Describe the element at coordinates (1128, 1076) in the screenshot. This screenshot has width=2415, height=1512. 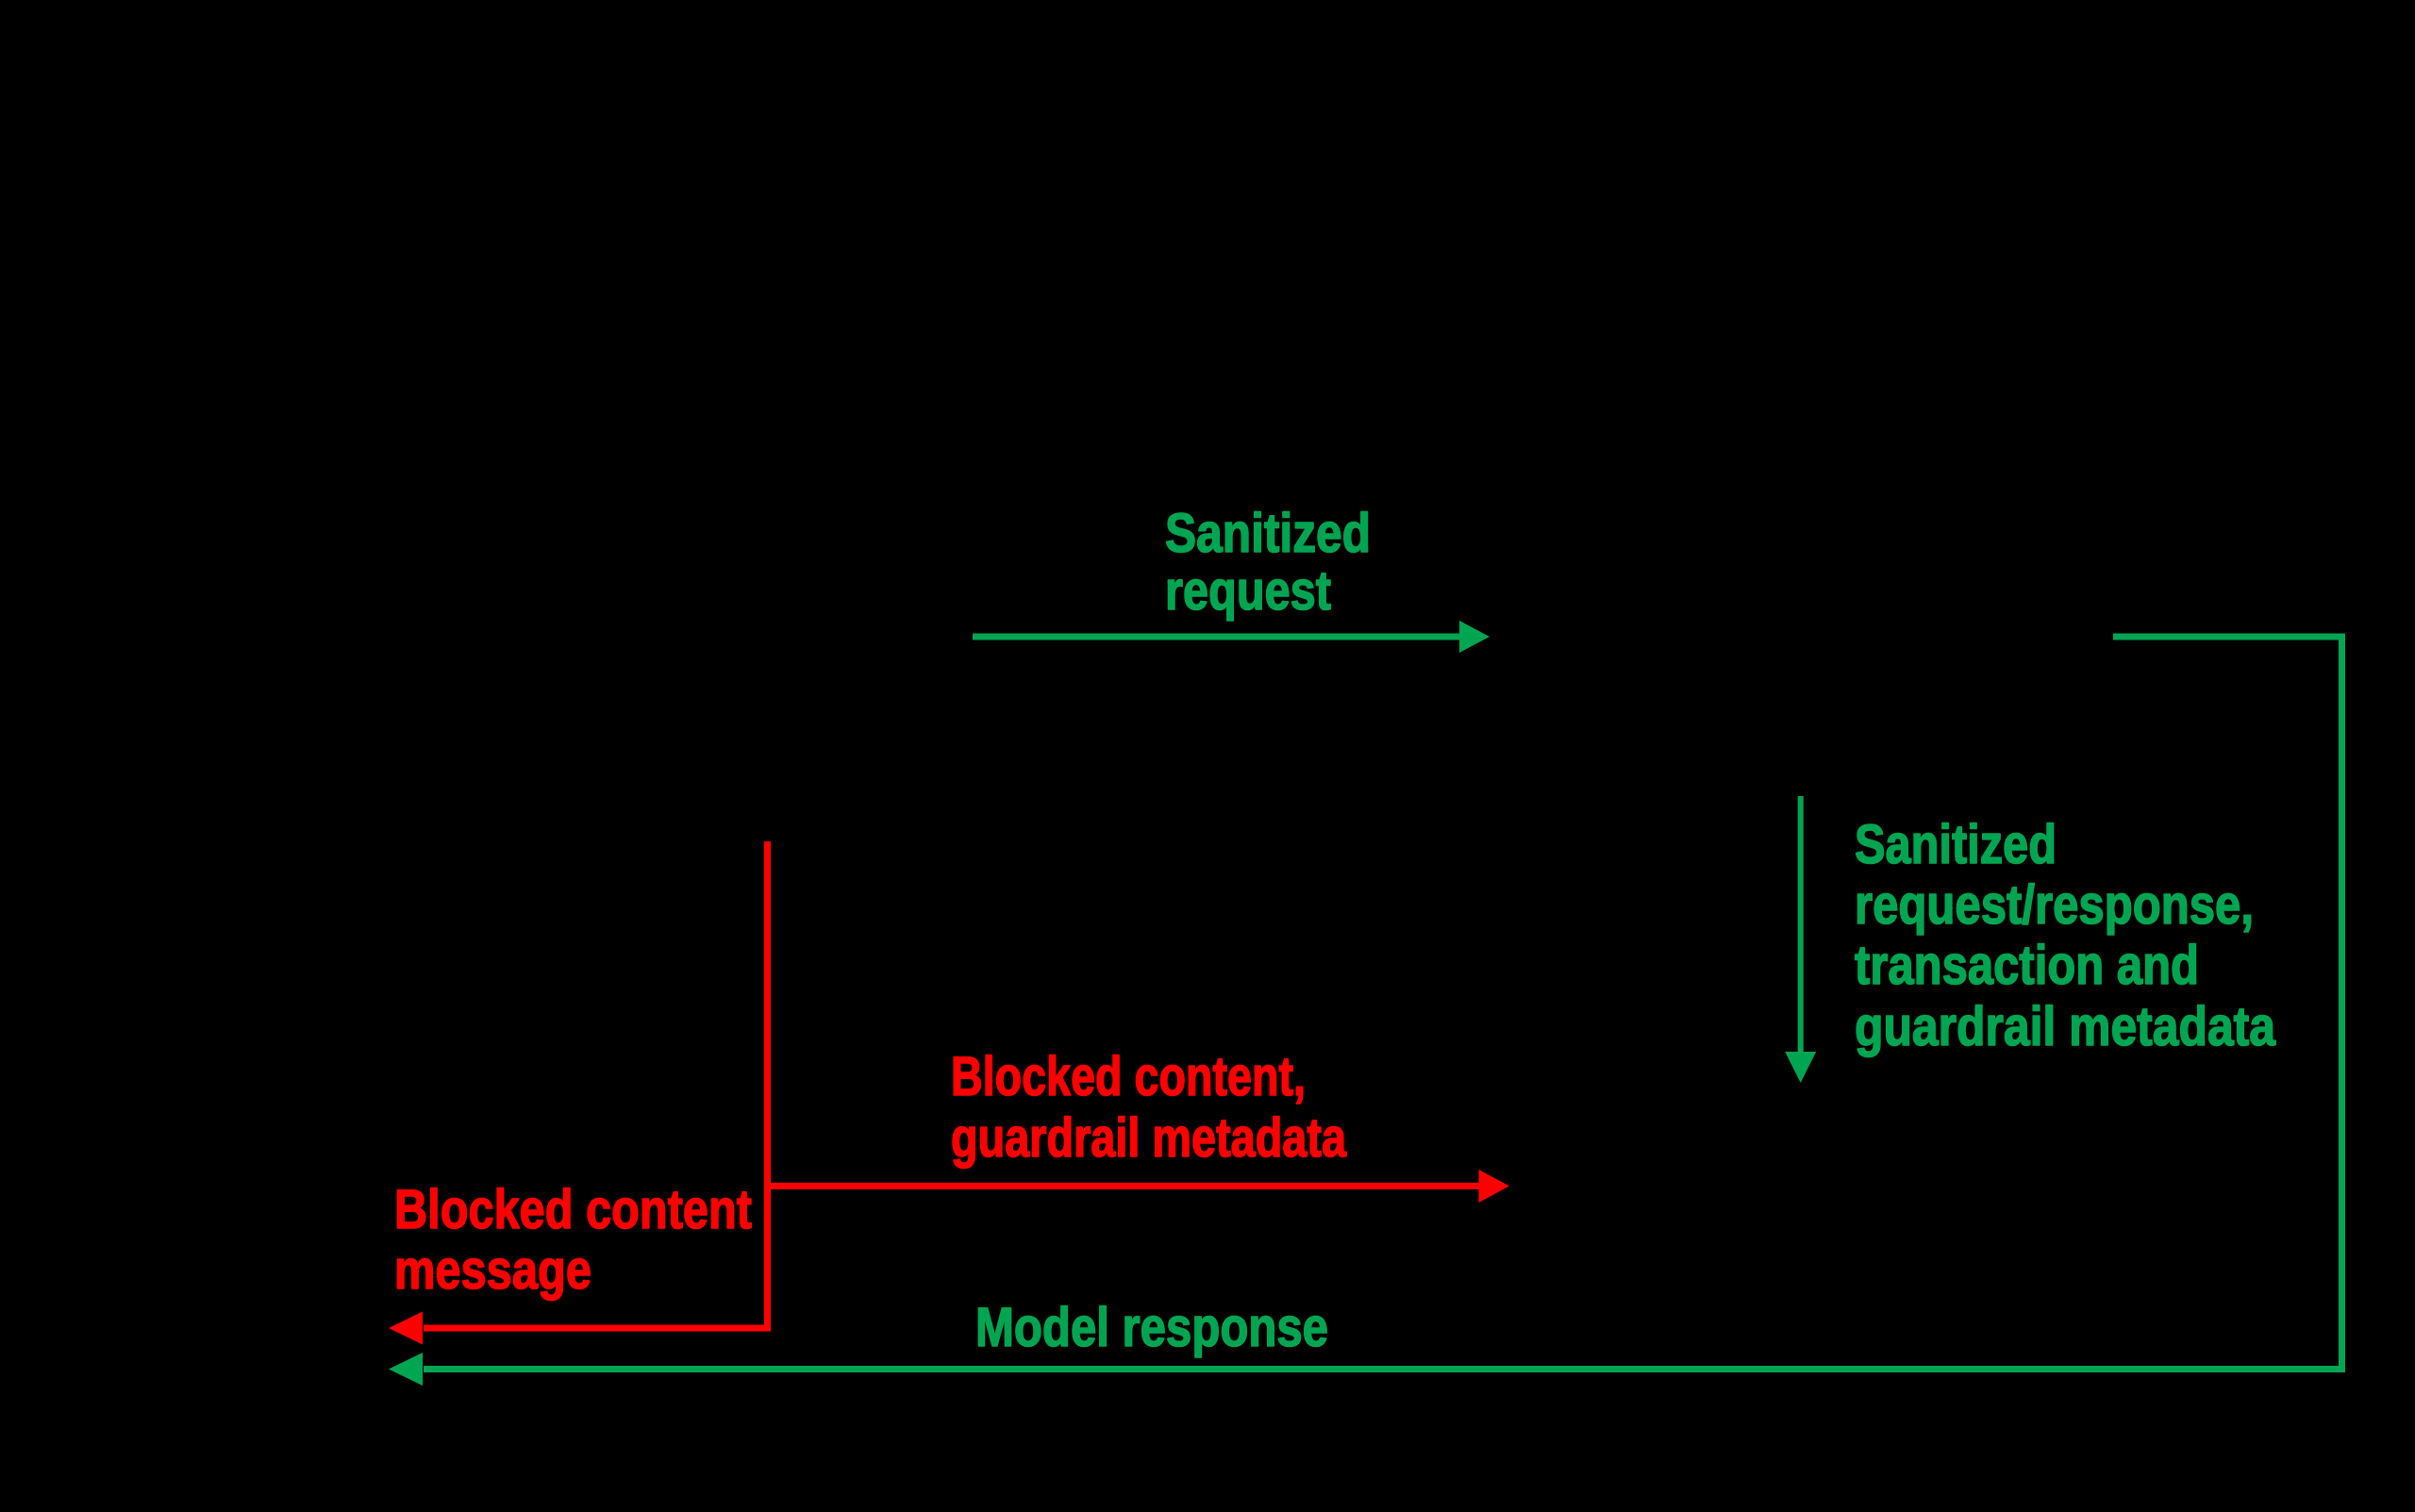
I see `svg-text: Blocked content,` at that location.